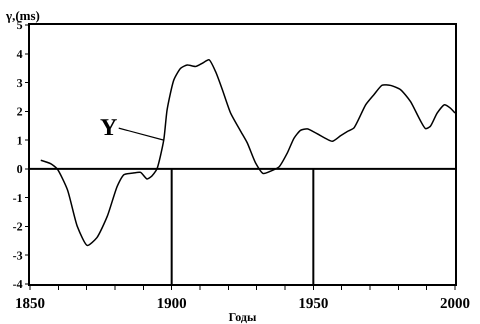 The width and height of the screenshot is (480, 324). What do you see at coordinates (19, 140) in the screenshot?
I see `y-tick-label: 1` at bounding box center [19, 140].